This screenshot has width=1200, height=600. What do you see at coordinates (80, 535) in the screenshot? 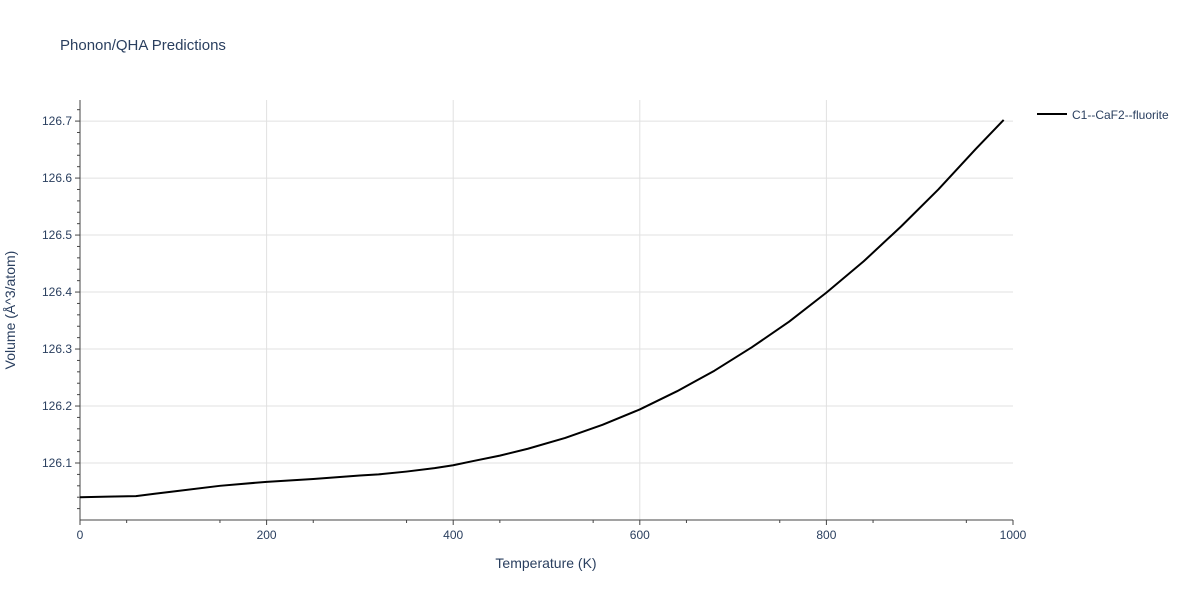
I see `x-tick-label: 0` at bounding box center [80, 535].